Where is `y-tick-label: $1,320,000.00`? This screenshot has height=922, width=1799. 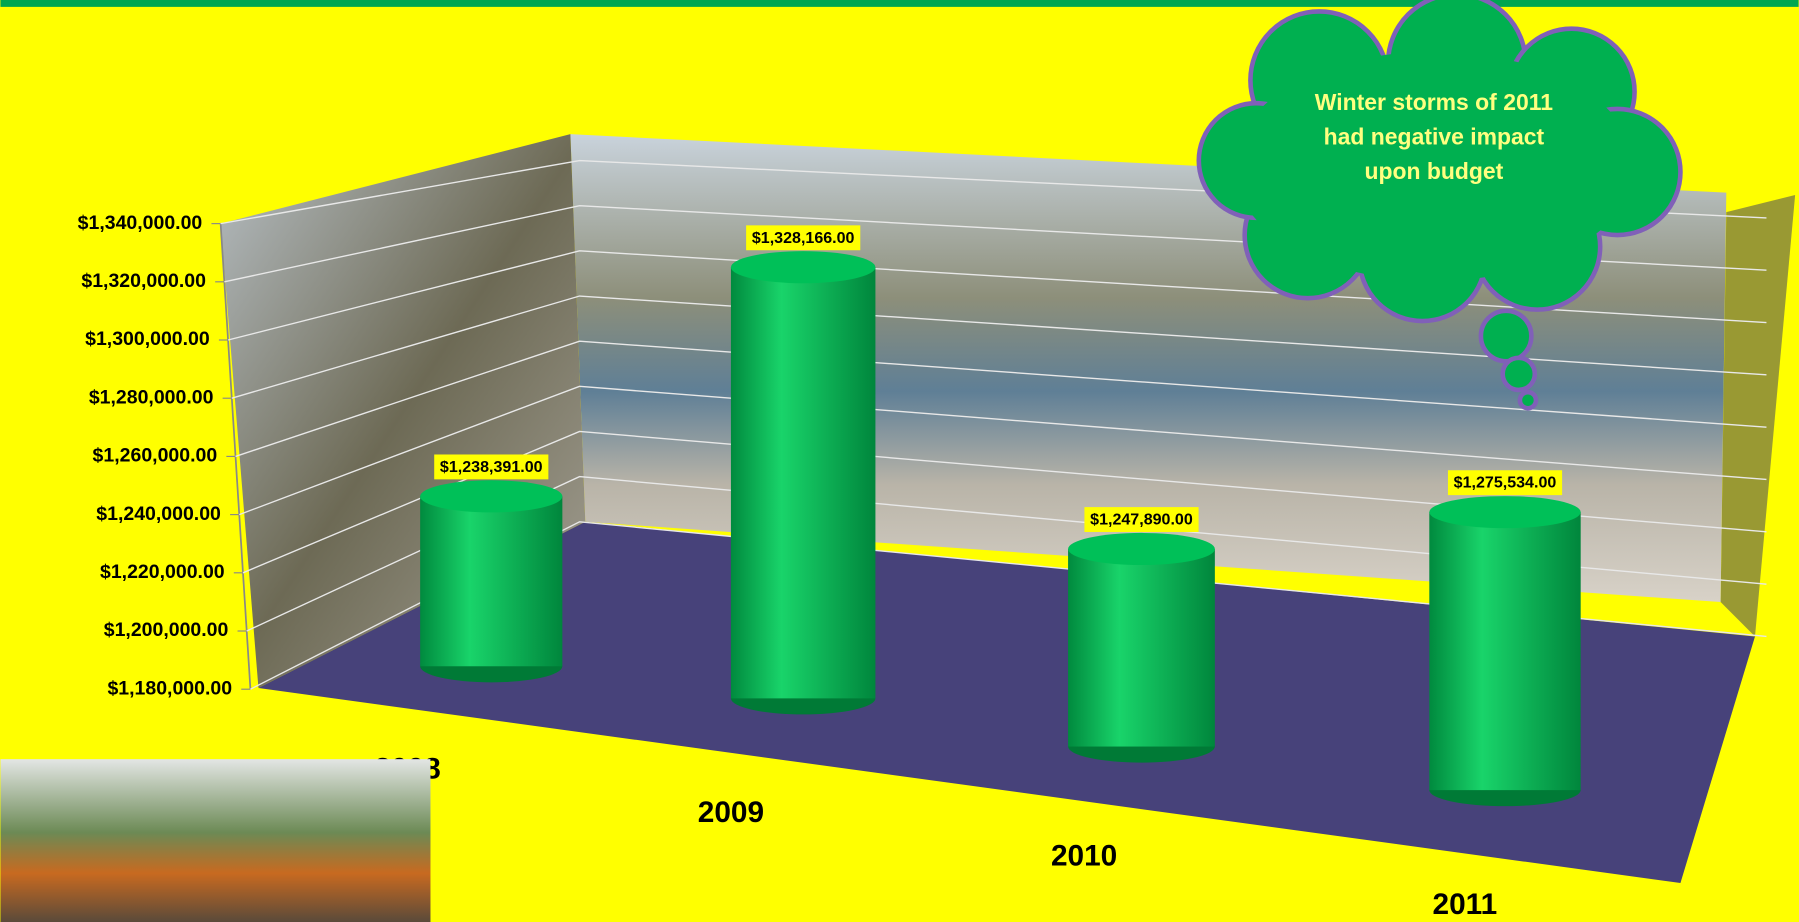 y-tick-label: $1,320,000.00 is located at coordinates (143, 281).